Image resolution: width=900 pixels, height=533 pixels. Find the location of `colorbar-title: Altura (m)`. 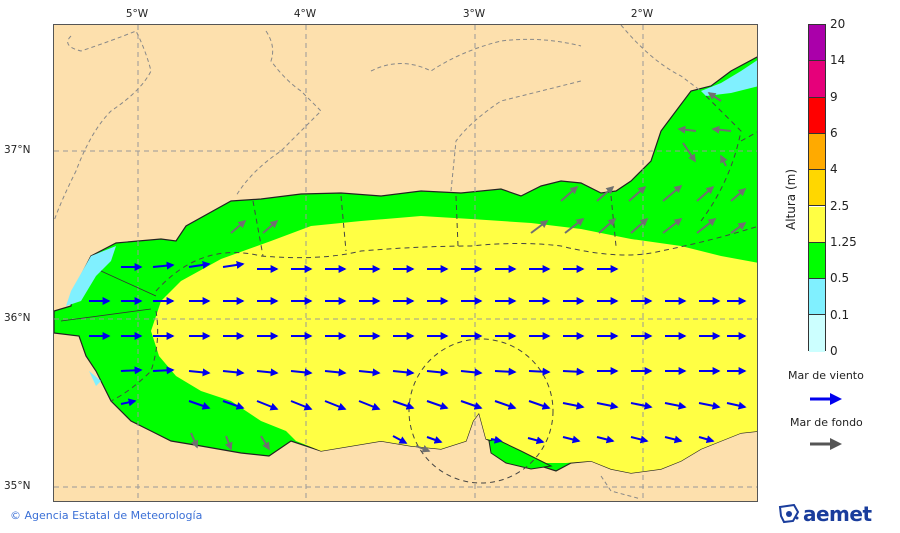

colorbar-title: Altura (m) is located at coordinates (791, 199).